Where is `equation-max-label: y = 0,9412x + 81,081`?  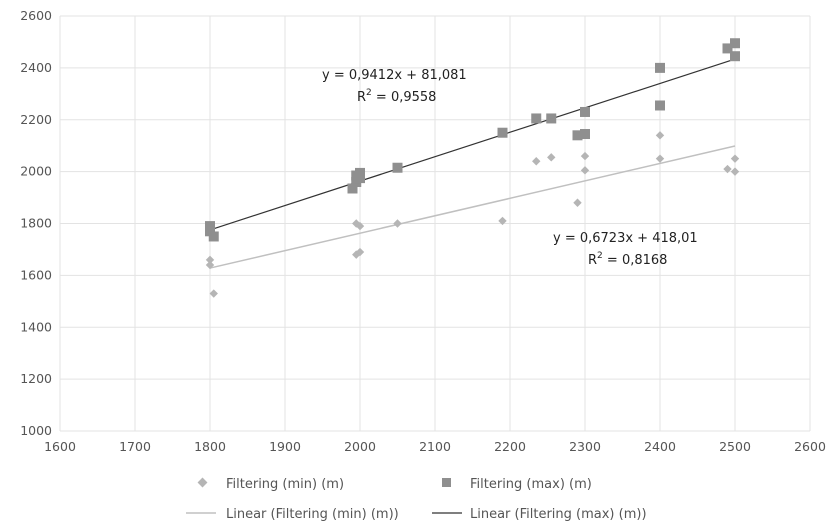
equation-max-label: y = 0,9412x + 81,081 is located at coordinates (394, 75).